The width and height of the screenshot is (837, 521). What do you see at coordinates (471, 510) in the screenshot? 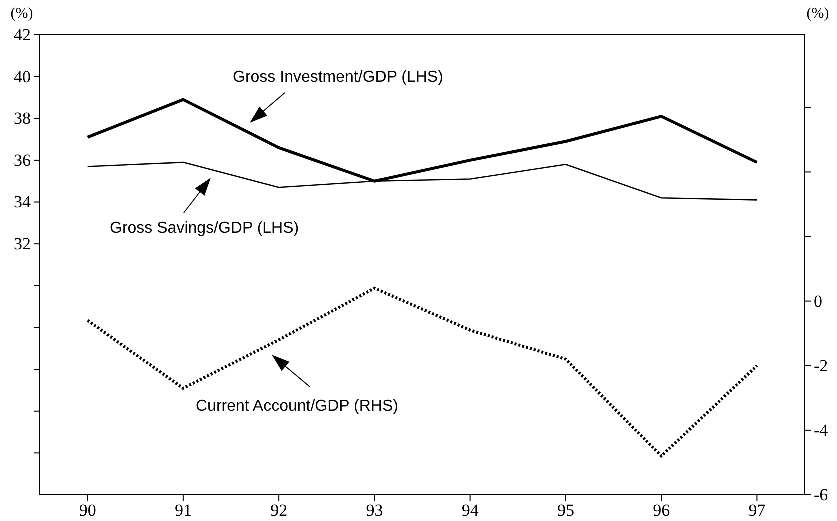
I see `x-tick-label: 94` at bounding box center [471, 510].